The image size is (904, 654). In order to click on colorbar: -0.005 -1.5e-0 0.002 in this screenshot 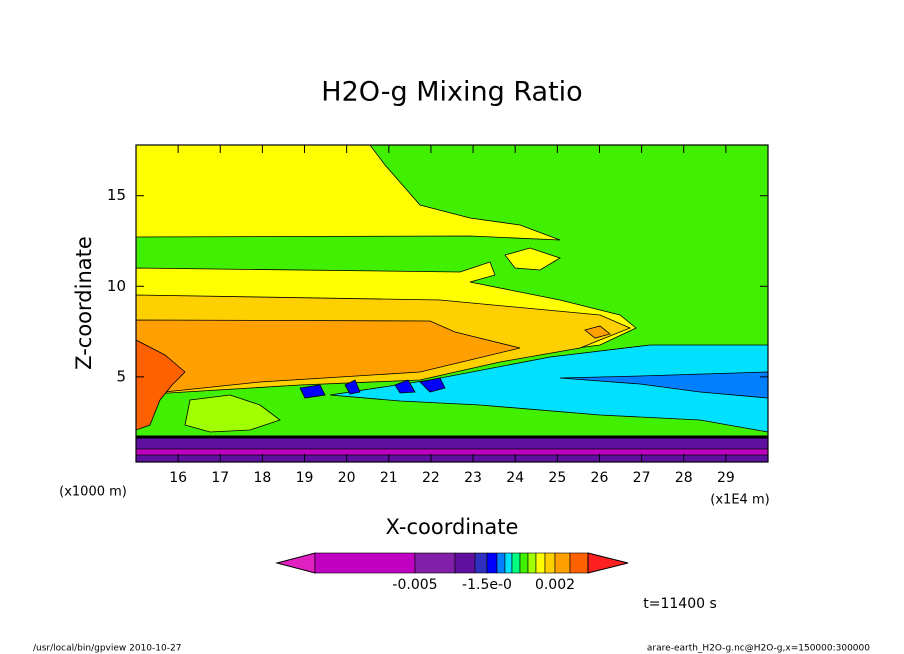, I will do `click(452, 572)`.